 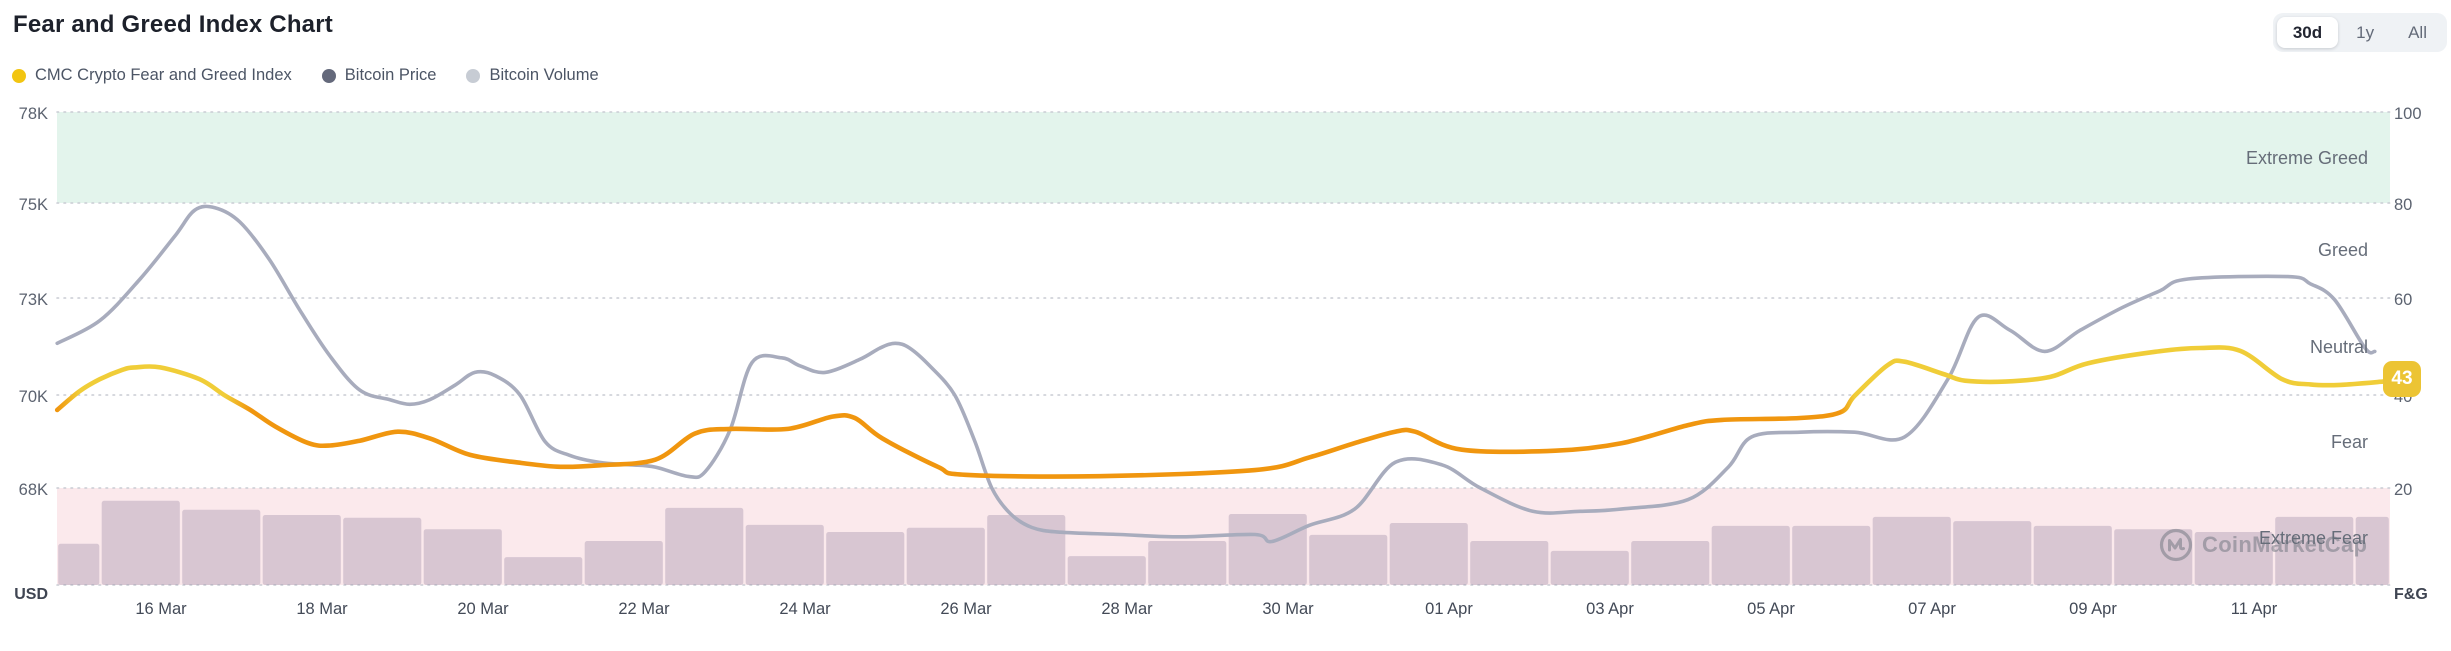 What do you see at coordinates (2365, 32) in the screenshot?
I see `range-button-1y: 1y` at bounding box center [2365, 32].